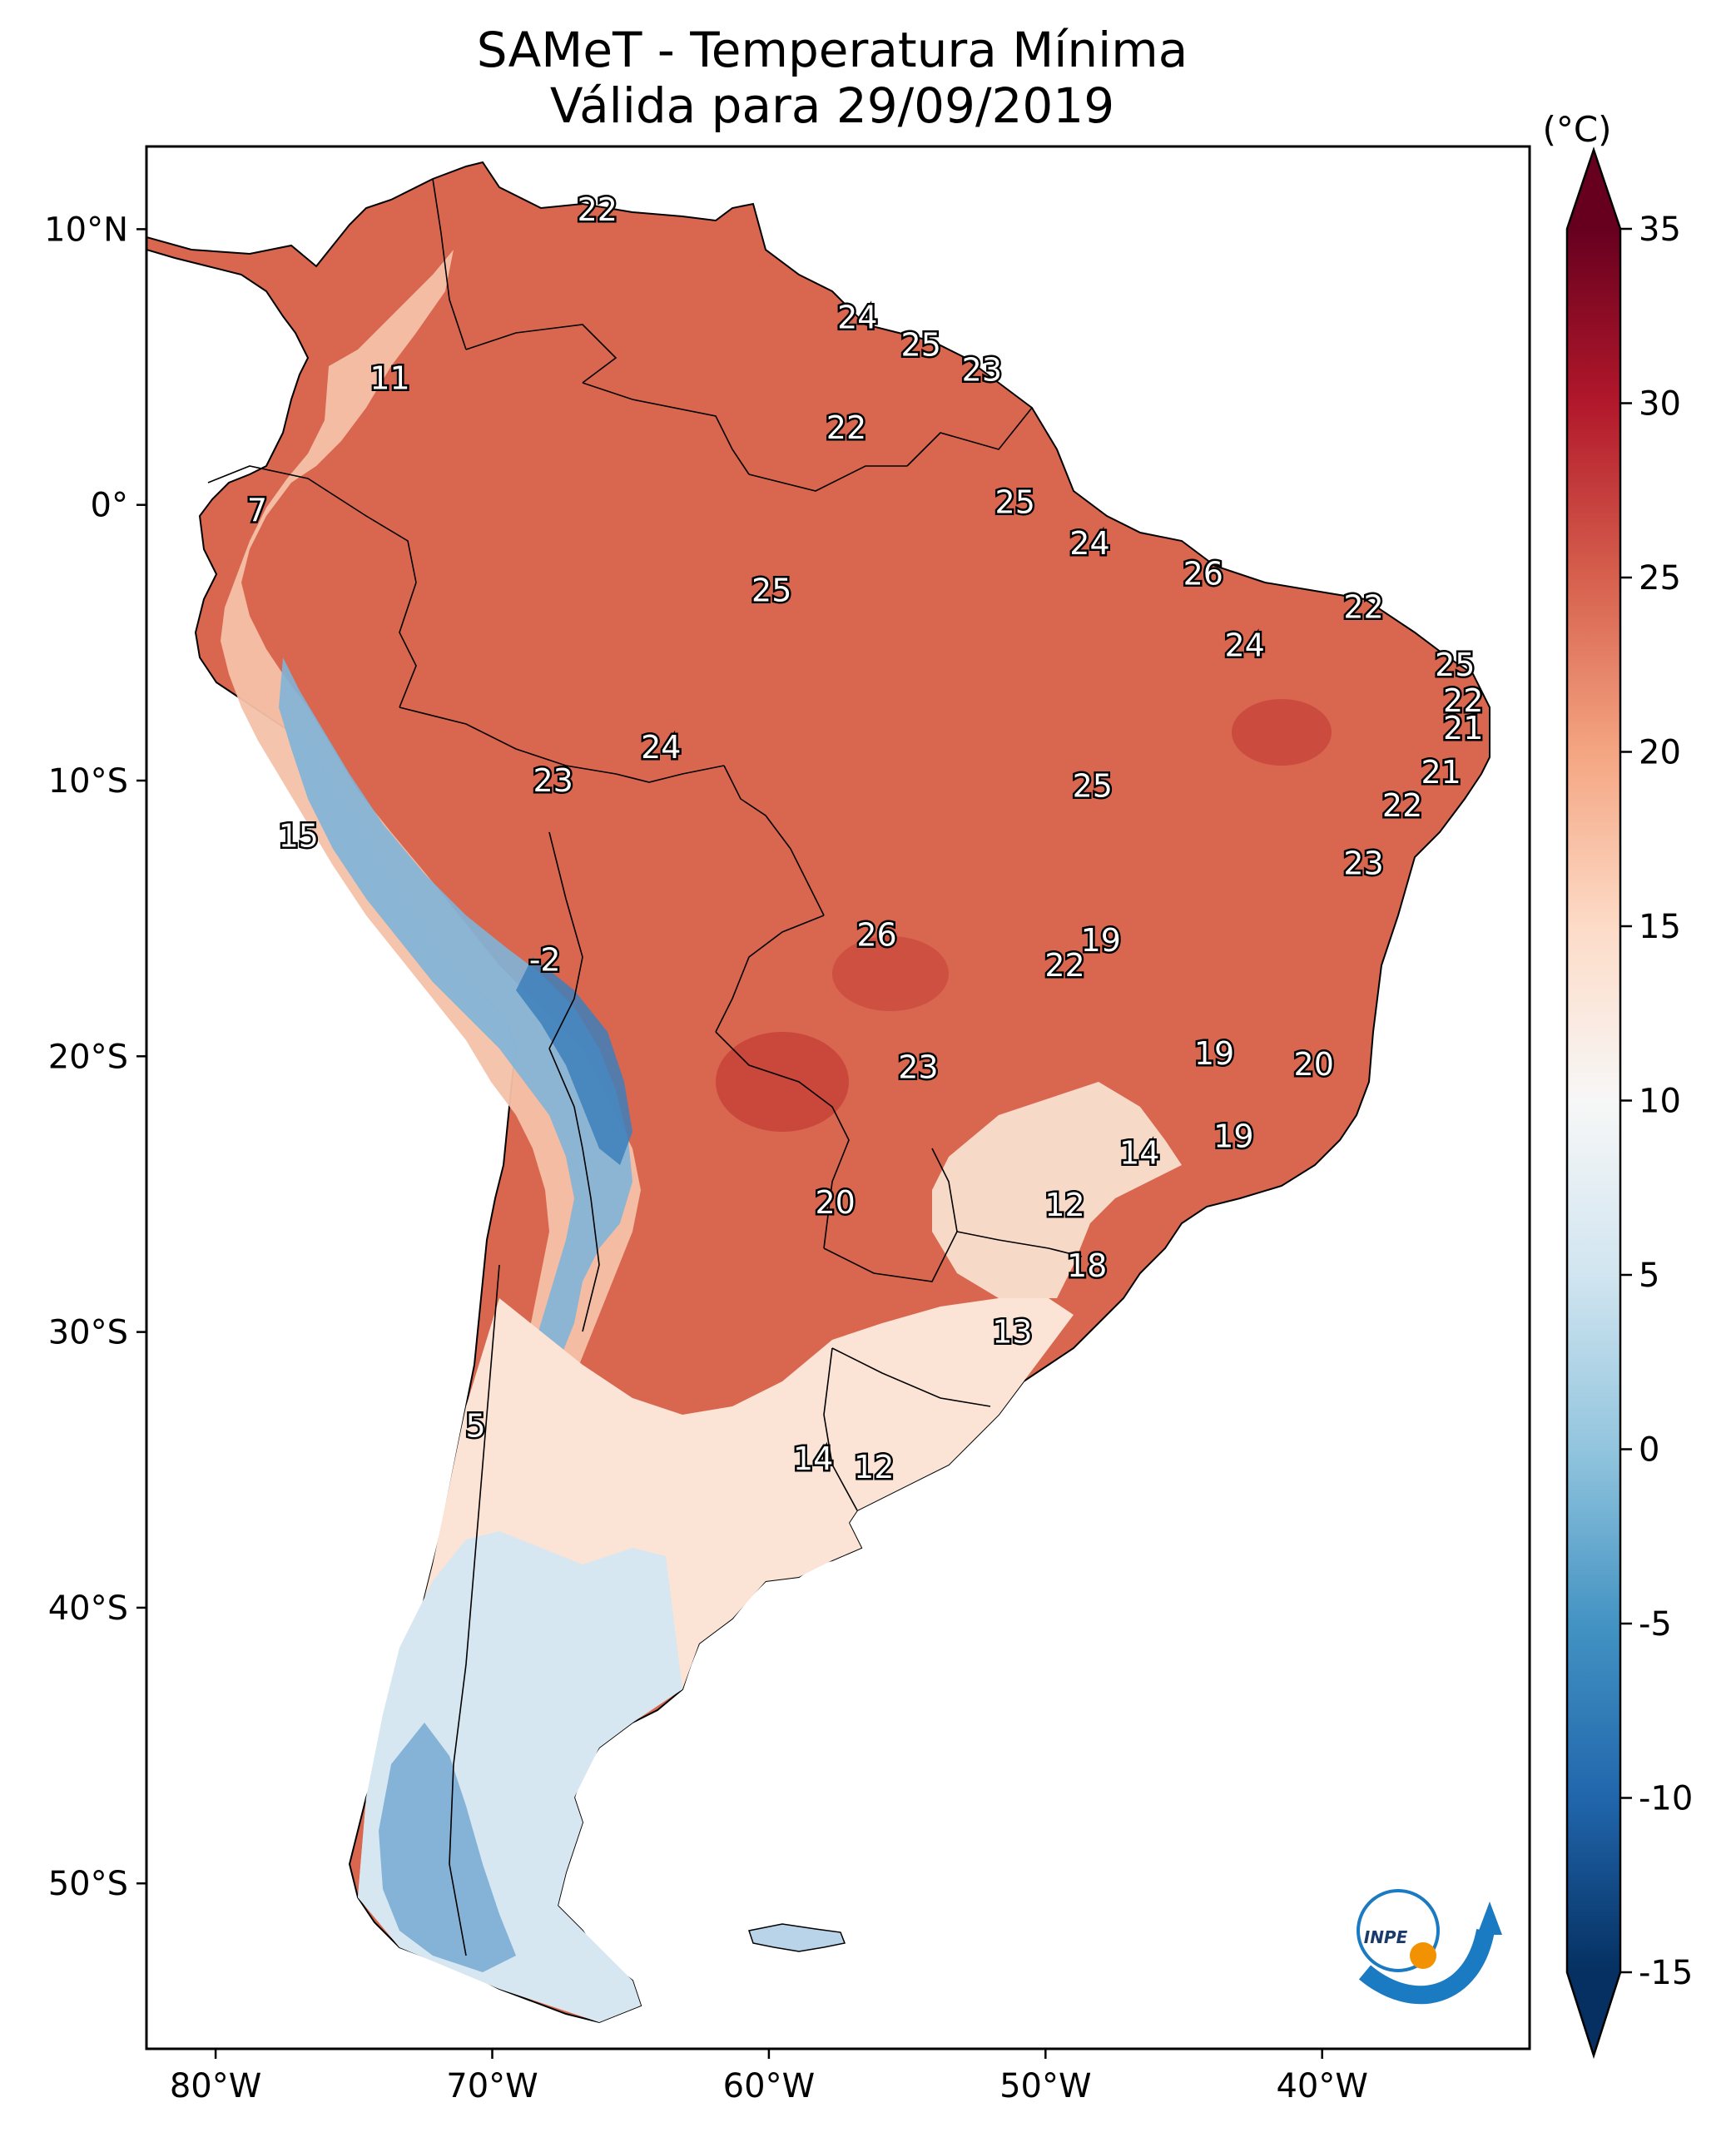 The height and width of the screenshot is (2152, 1736). Describe the element at coordinates (1666, 1973) in the screenshot. I see `colorbar-tick-label: -15` at that location.